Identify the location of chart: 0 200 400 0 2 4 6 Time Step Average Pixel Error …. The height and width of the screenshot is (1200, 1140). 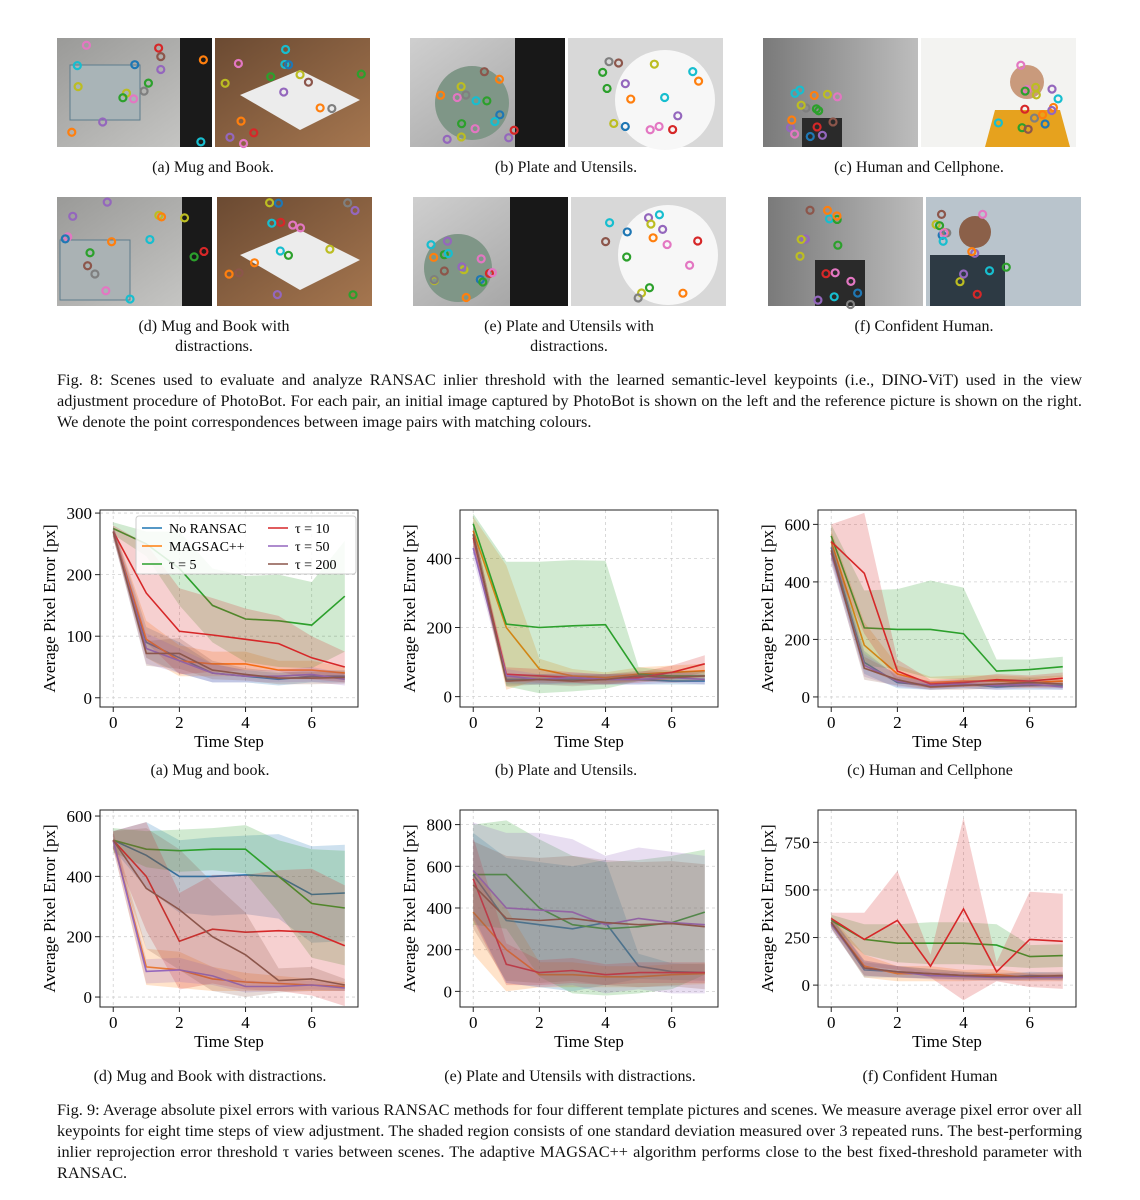
(559, 630).